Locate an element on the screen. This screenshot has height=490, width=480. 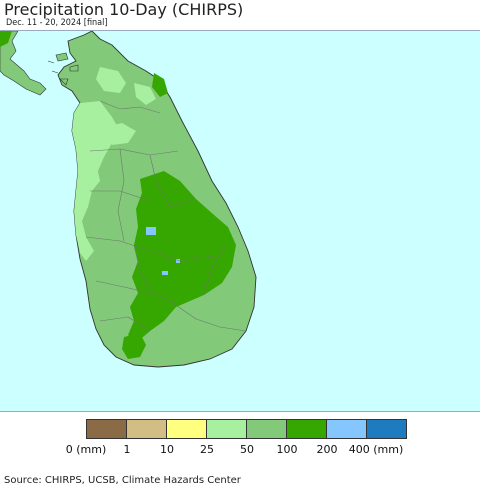
legend-label-400: 400 (mm) is located at coordinates (376, 449).